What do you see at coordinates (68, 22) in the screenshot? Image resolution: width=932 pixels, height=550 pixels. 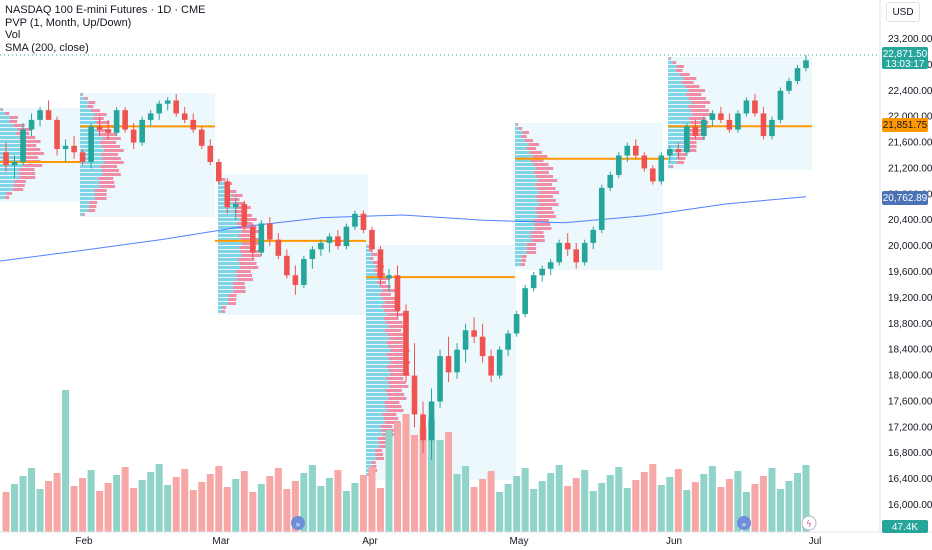 I see `legend-pvp: PVP (1, Month, Up/Down)` at bounding box center [68, 22].